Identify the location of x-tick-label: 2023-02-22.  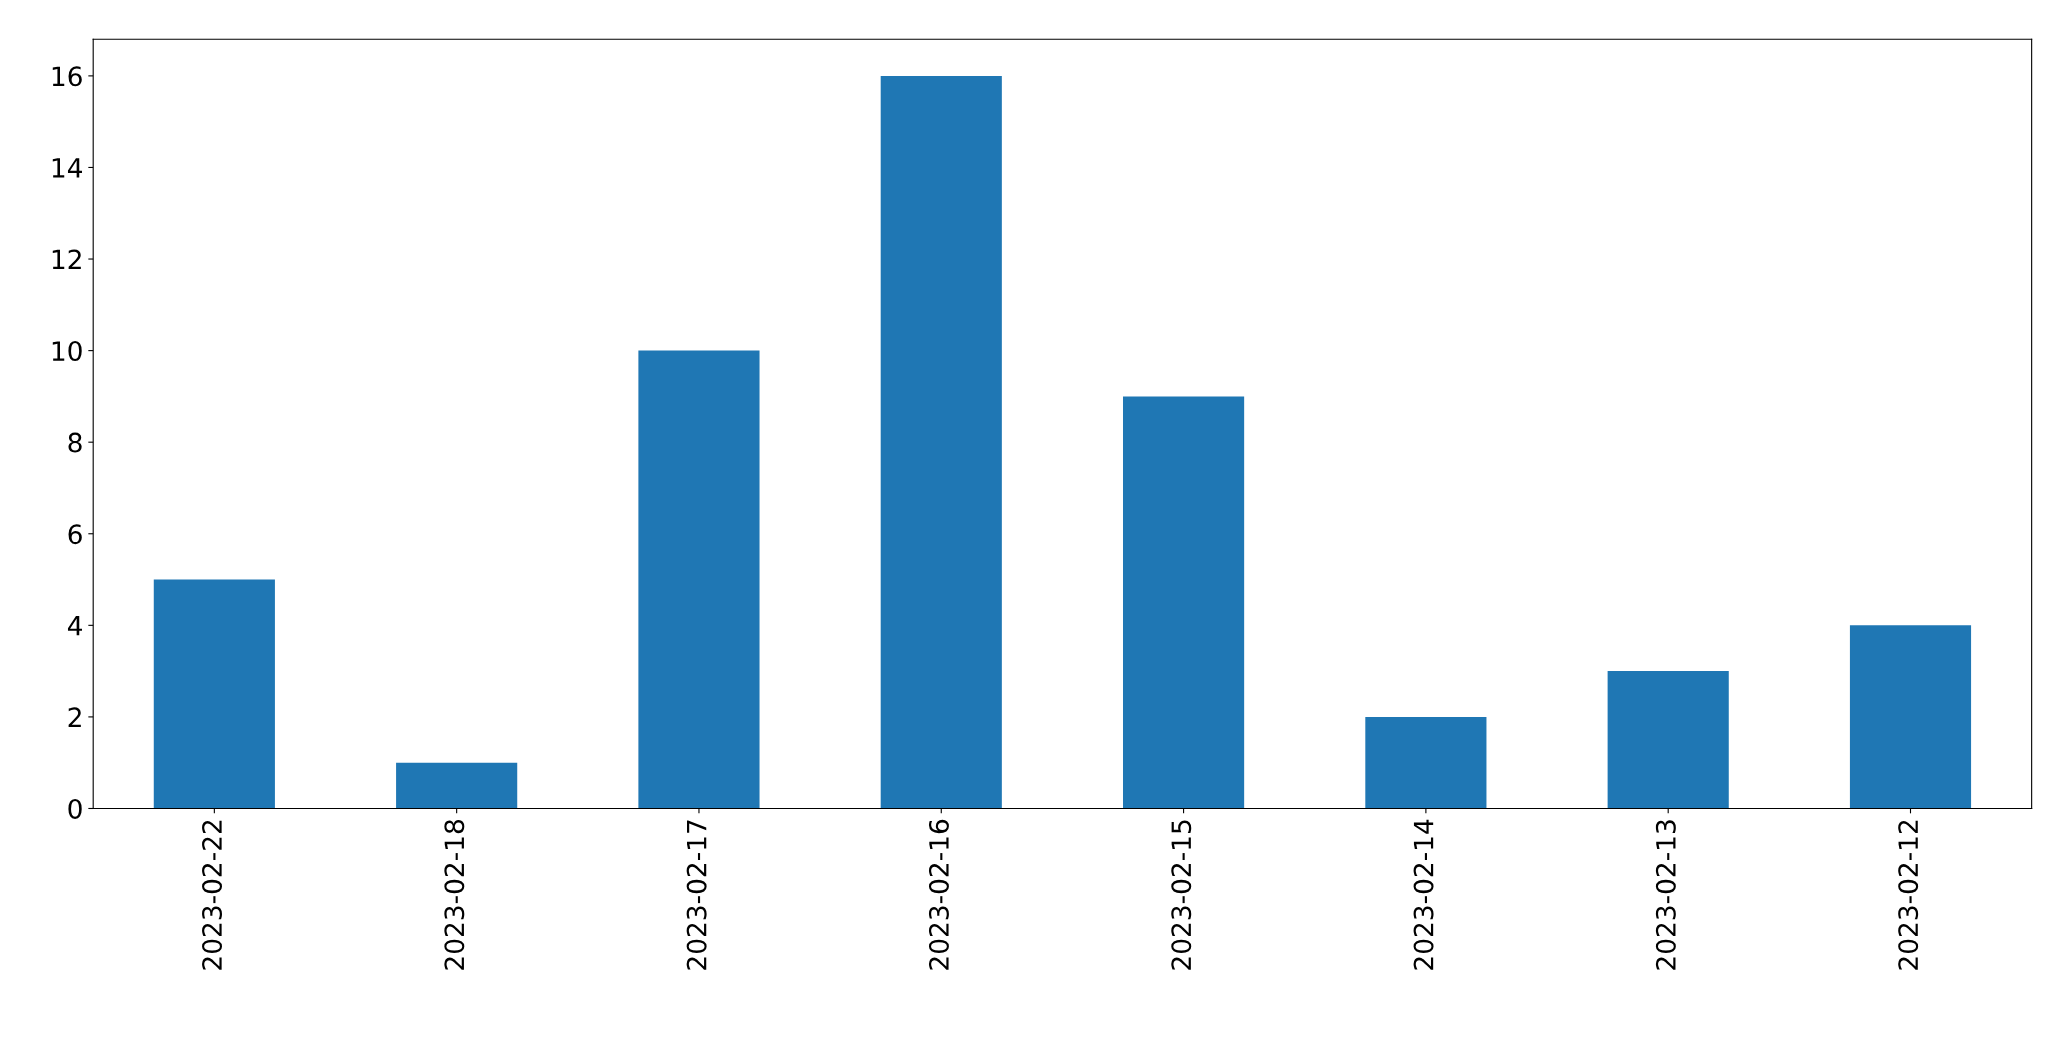
(212, 895).